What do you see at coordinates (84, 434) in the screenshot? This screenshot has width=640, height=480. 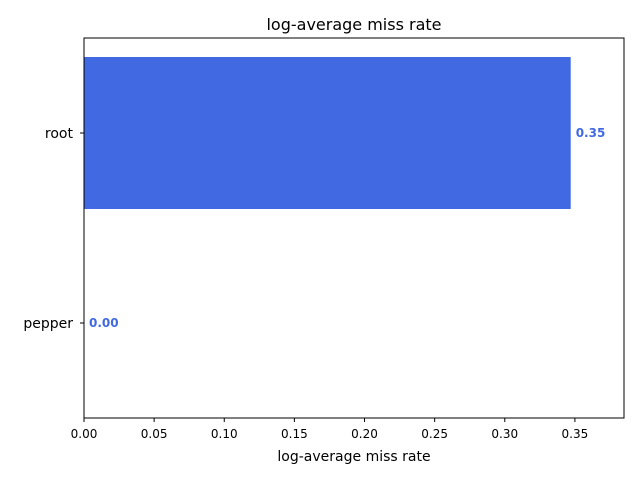 I see `x-tick-label: 0.00` at bounding box center [84, 434].